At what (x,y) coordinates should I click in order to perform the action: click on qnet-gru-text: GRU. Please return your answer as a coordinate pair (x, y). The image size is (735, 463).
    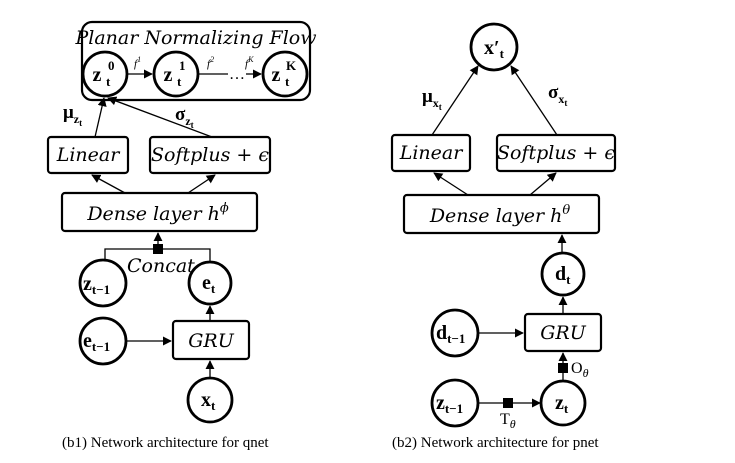
    Looking at the image, I should click on (211, 341).